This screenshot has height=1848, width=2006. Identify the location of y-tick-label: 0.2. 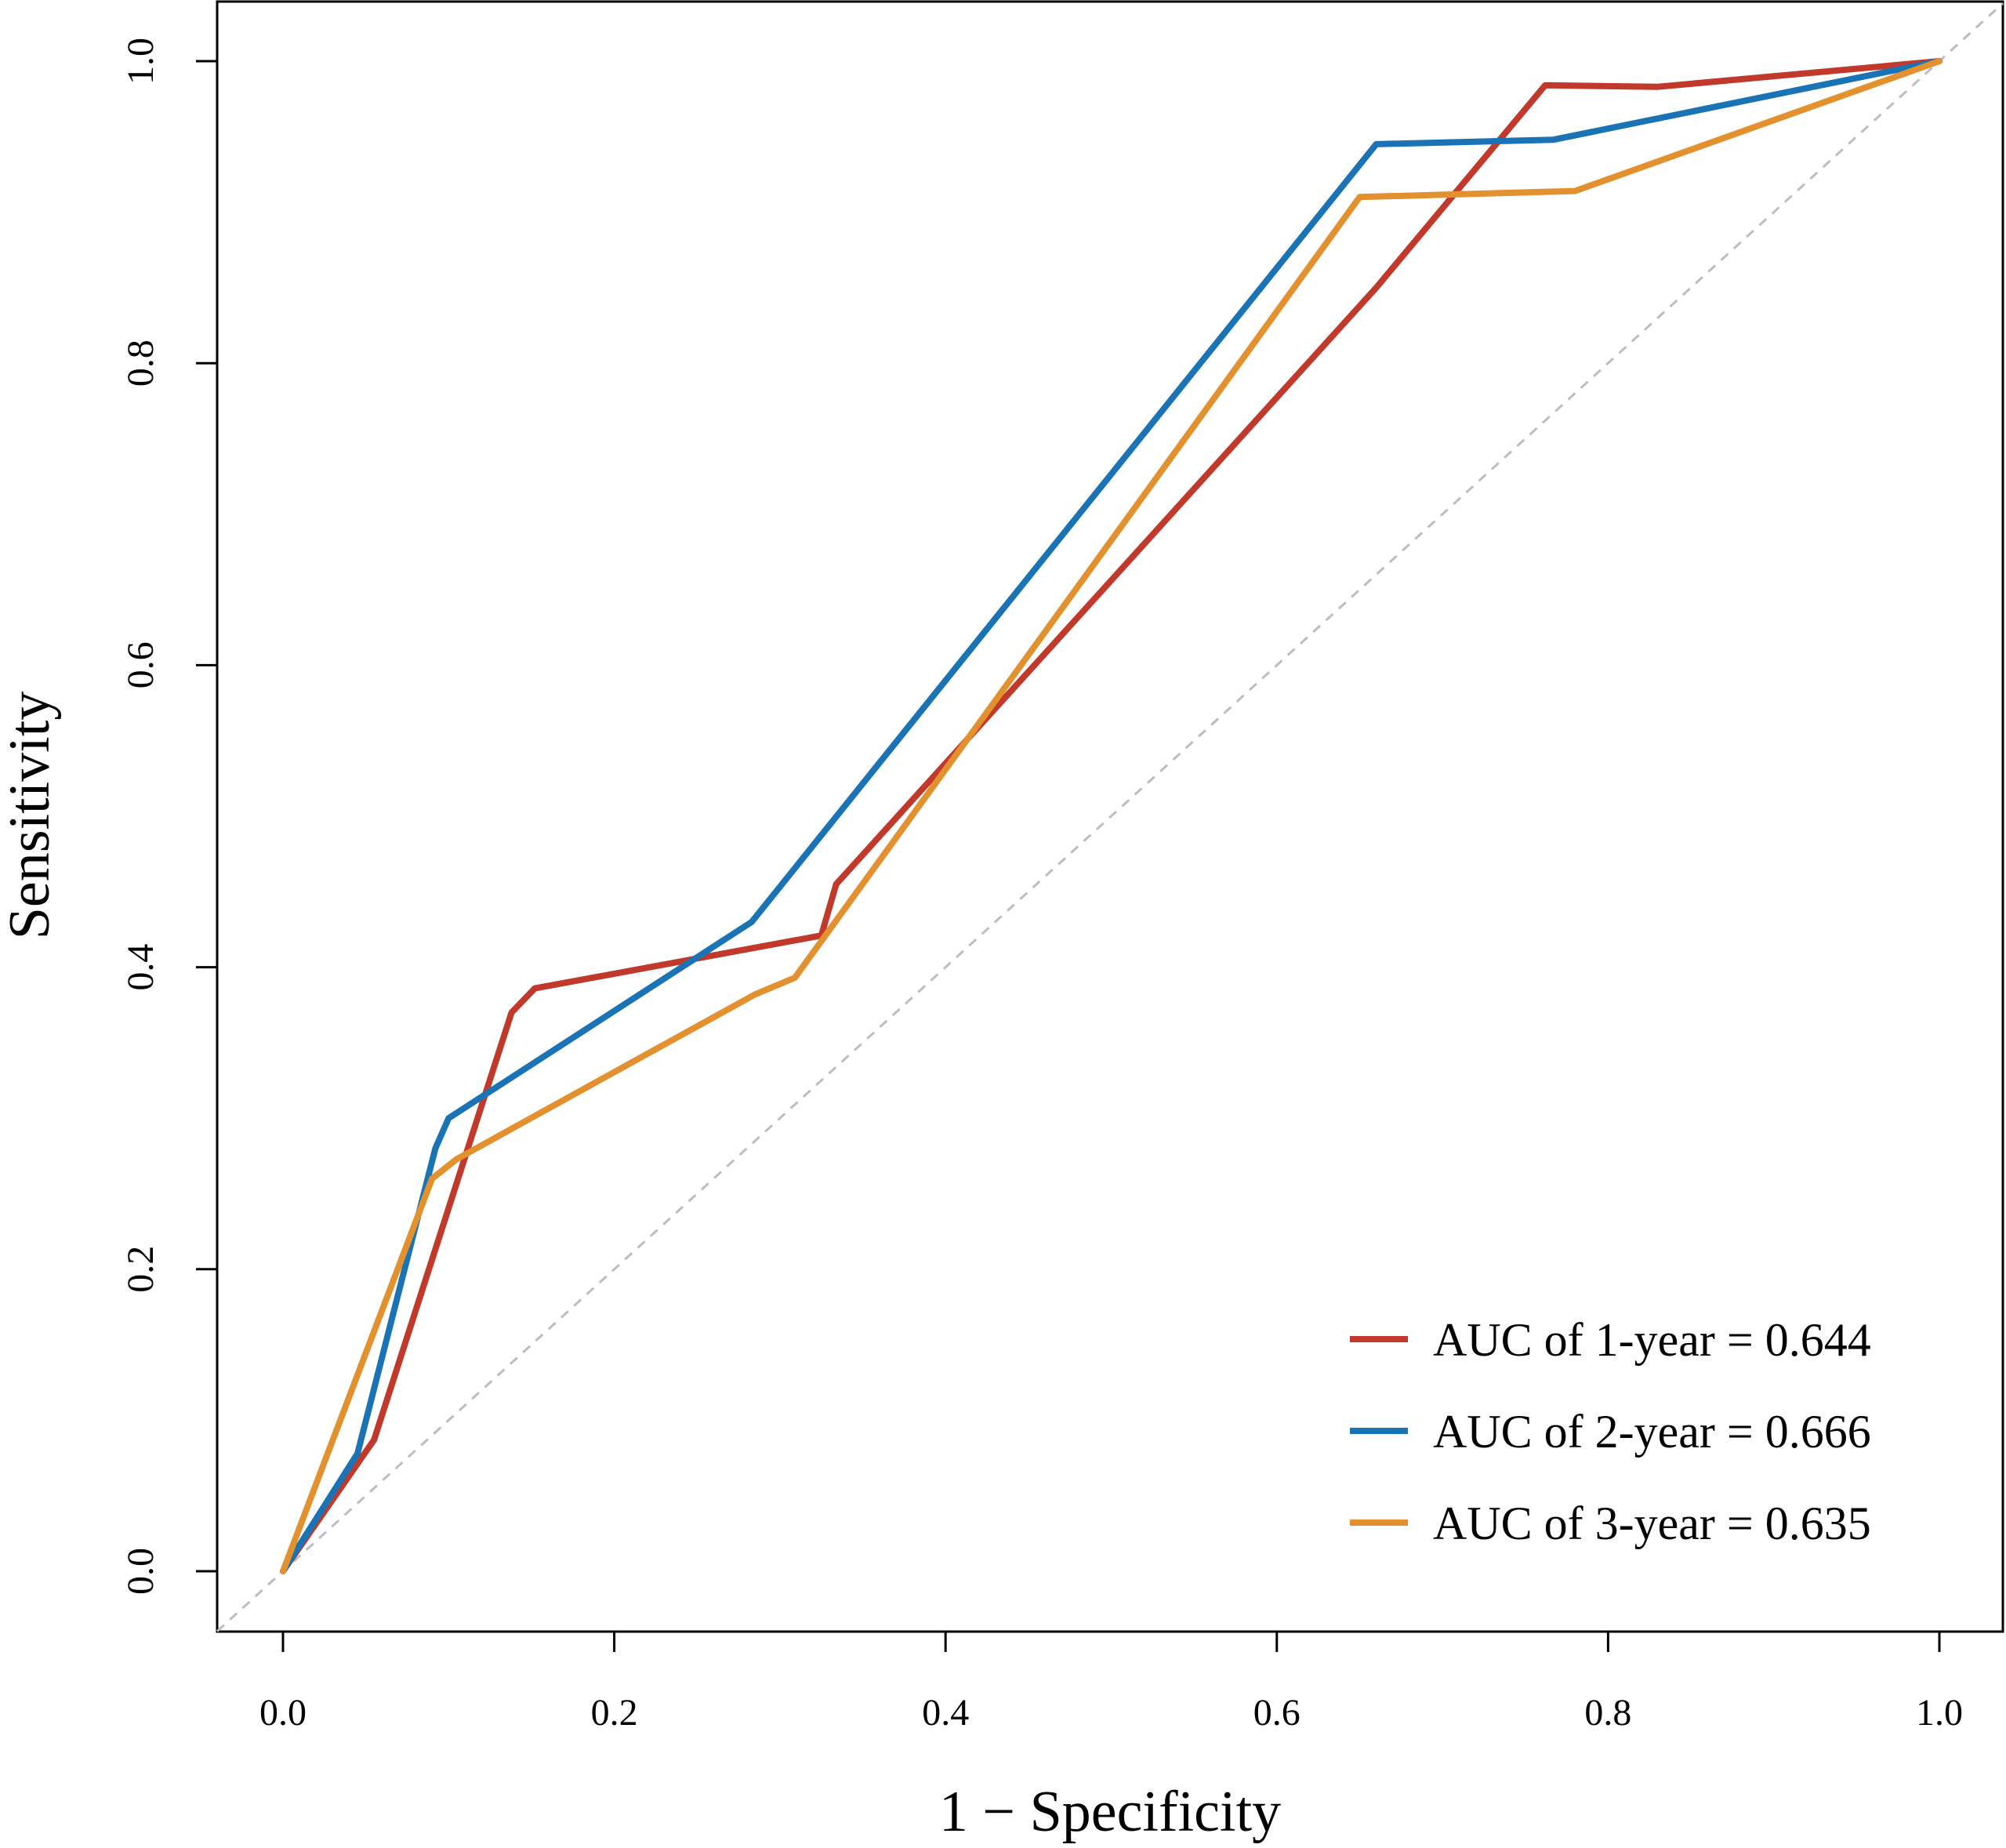
(140, 1269).